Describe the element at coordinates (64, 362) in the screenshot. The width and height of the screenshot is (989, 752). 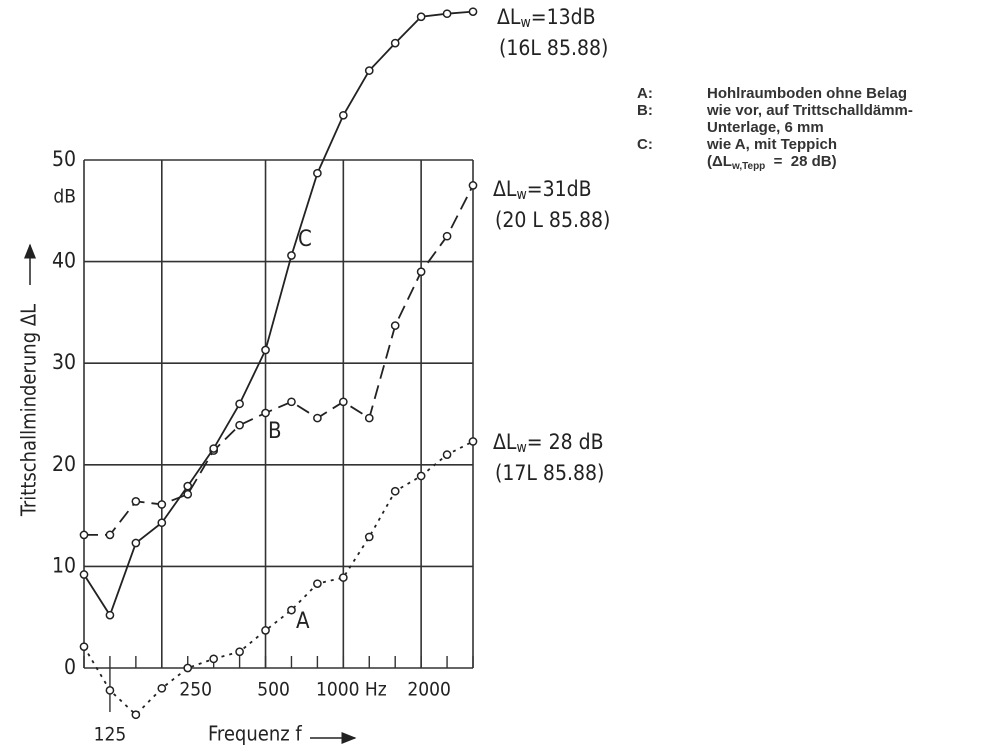
I see `y-tick-label: 30` at that location.